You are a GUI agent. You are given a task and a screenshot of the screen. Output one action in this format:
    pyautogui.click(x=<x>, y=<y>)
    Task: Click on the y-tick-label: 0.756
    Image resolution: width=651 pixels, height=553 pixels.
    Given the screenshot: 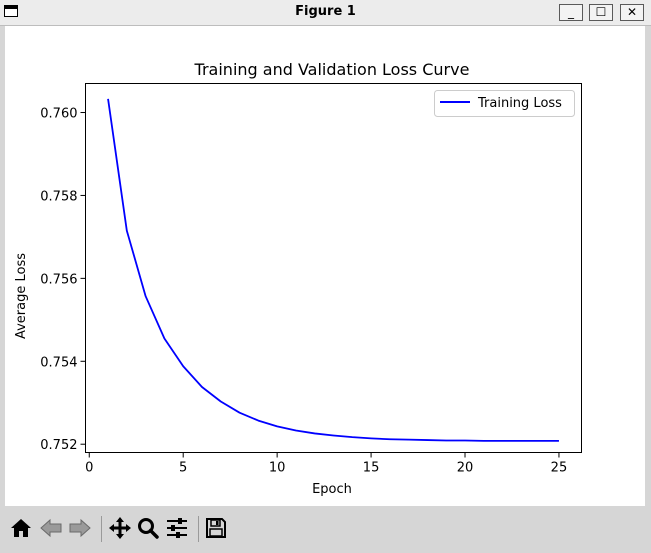 What is the action you would take?
    pyautogui.click(x=58, y=279)
    